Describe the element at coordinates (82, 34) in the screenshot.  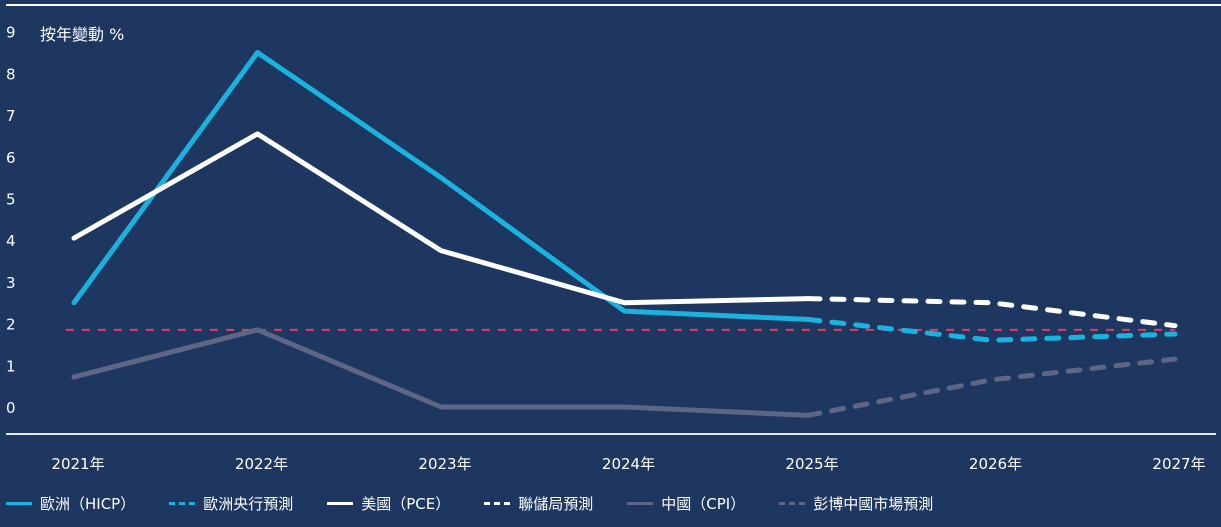
I see `y-axis-label: 按年變動 %` at that location.